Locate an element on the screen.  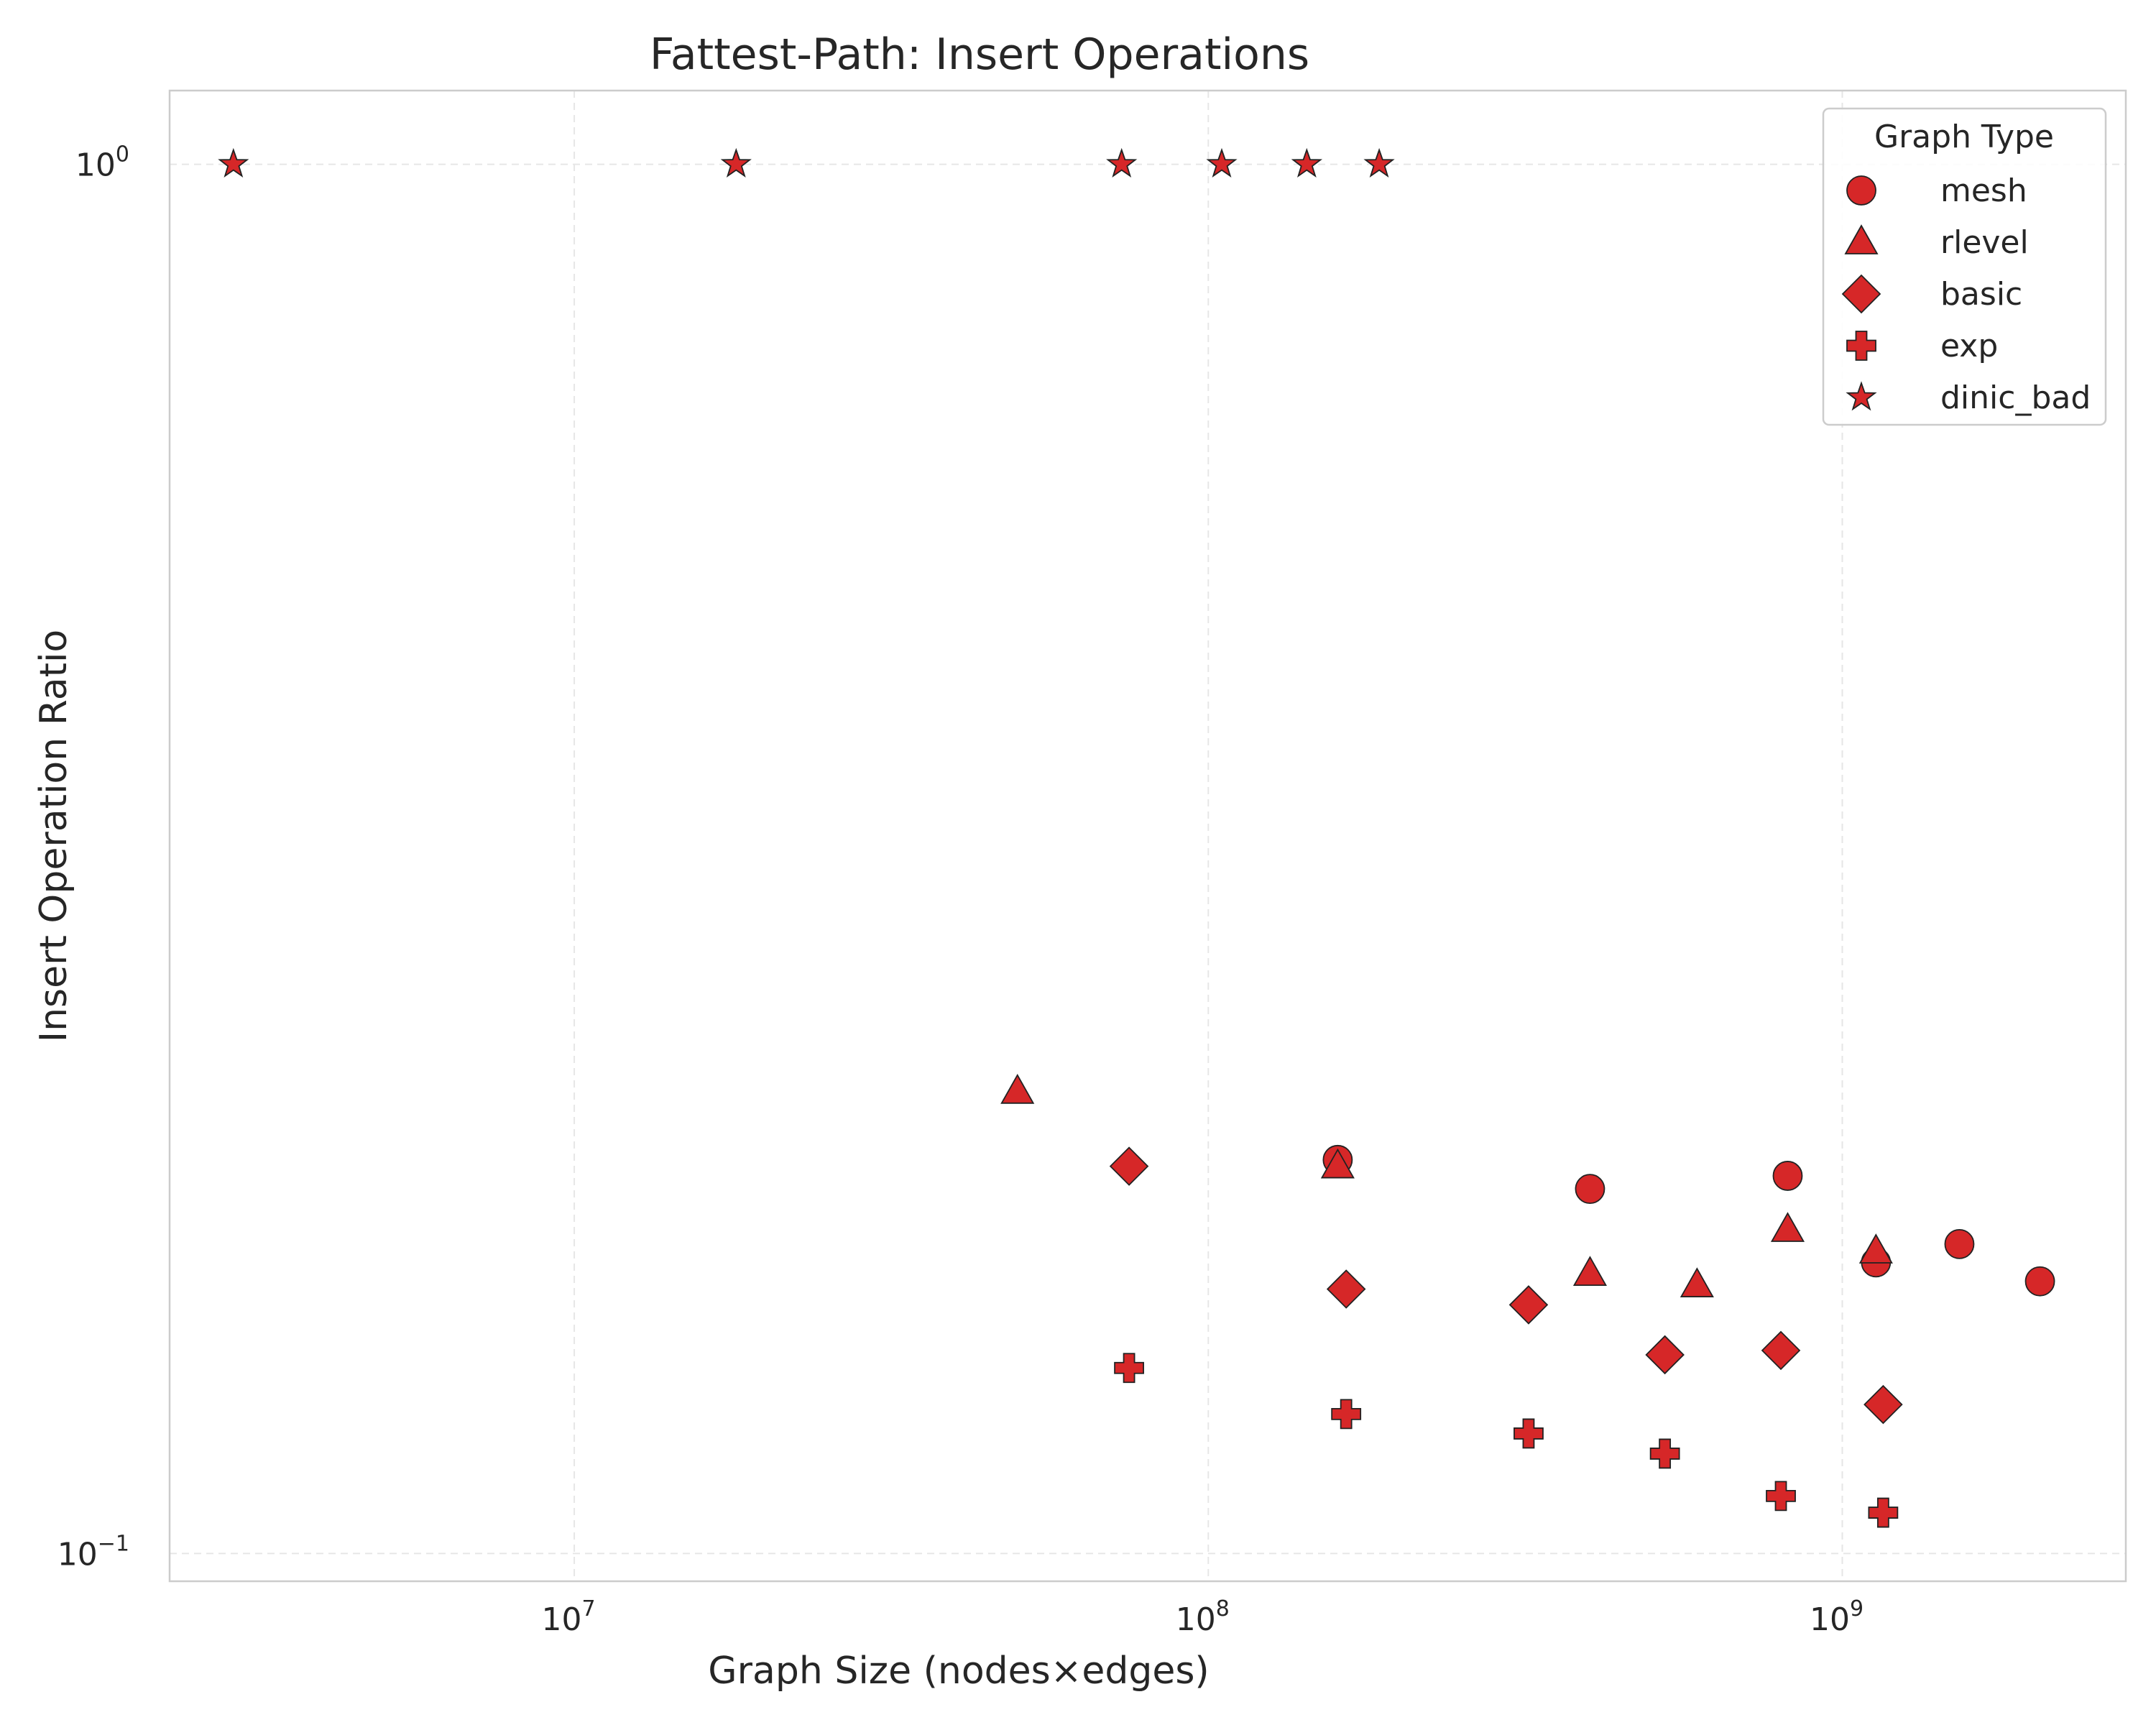
legend-item-dinic_bad: dinic_bad is located at coordinates (1969, 398).